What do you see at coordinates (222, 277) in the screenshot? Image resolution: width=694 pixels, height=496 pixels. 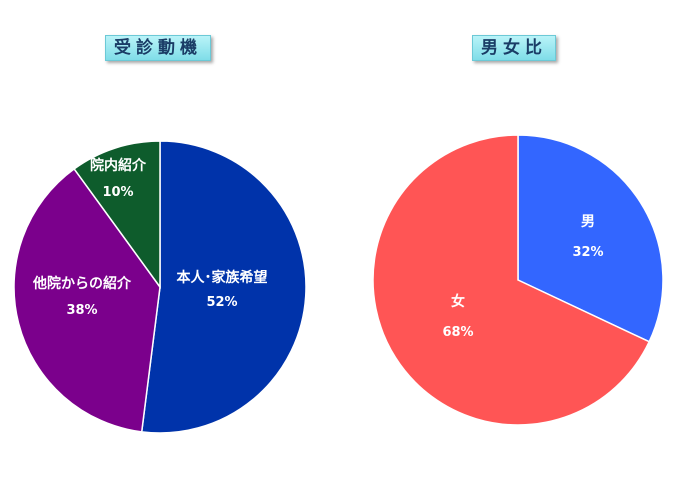 I see `slice-label-0-0: 本人･家族希望` at bounding box center [222, 277].